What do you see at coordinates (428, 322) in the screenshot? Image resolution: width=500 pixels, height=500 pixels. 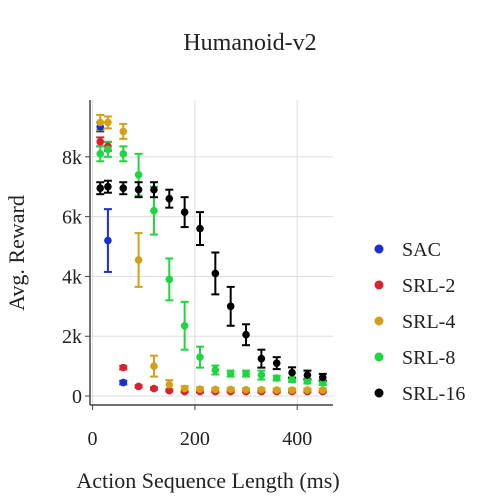 I see `legend-label: SRL-4` at bounding box center [428, 322].